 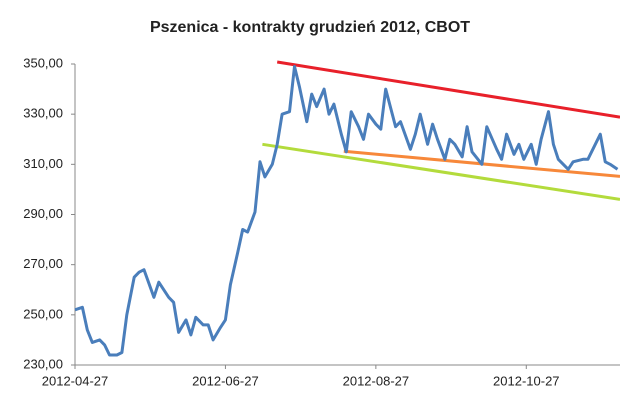 What do you see at coordinates (526, 380) in the screenshot?
I see `x-tick-label: 2012-10-27` at bounding box center [526, 380].